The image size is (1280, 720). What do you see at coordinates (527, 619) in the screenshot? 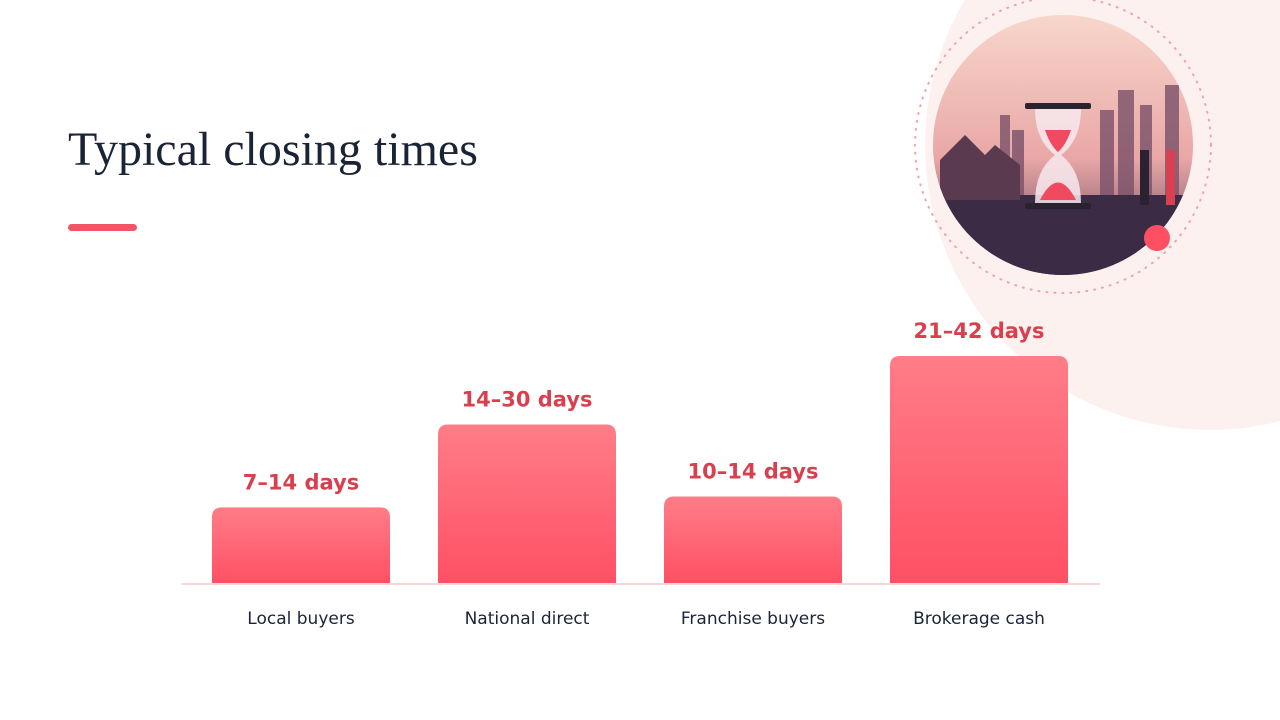
I see `category-label: National direct` at bounding box center [527, 619].